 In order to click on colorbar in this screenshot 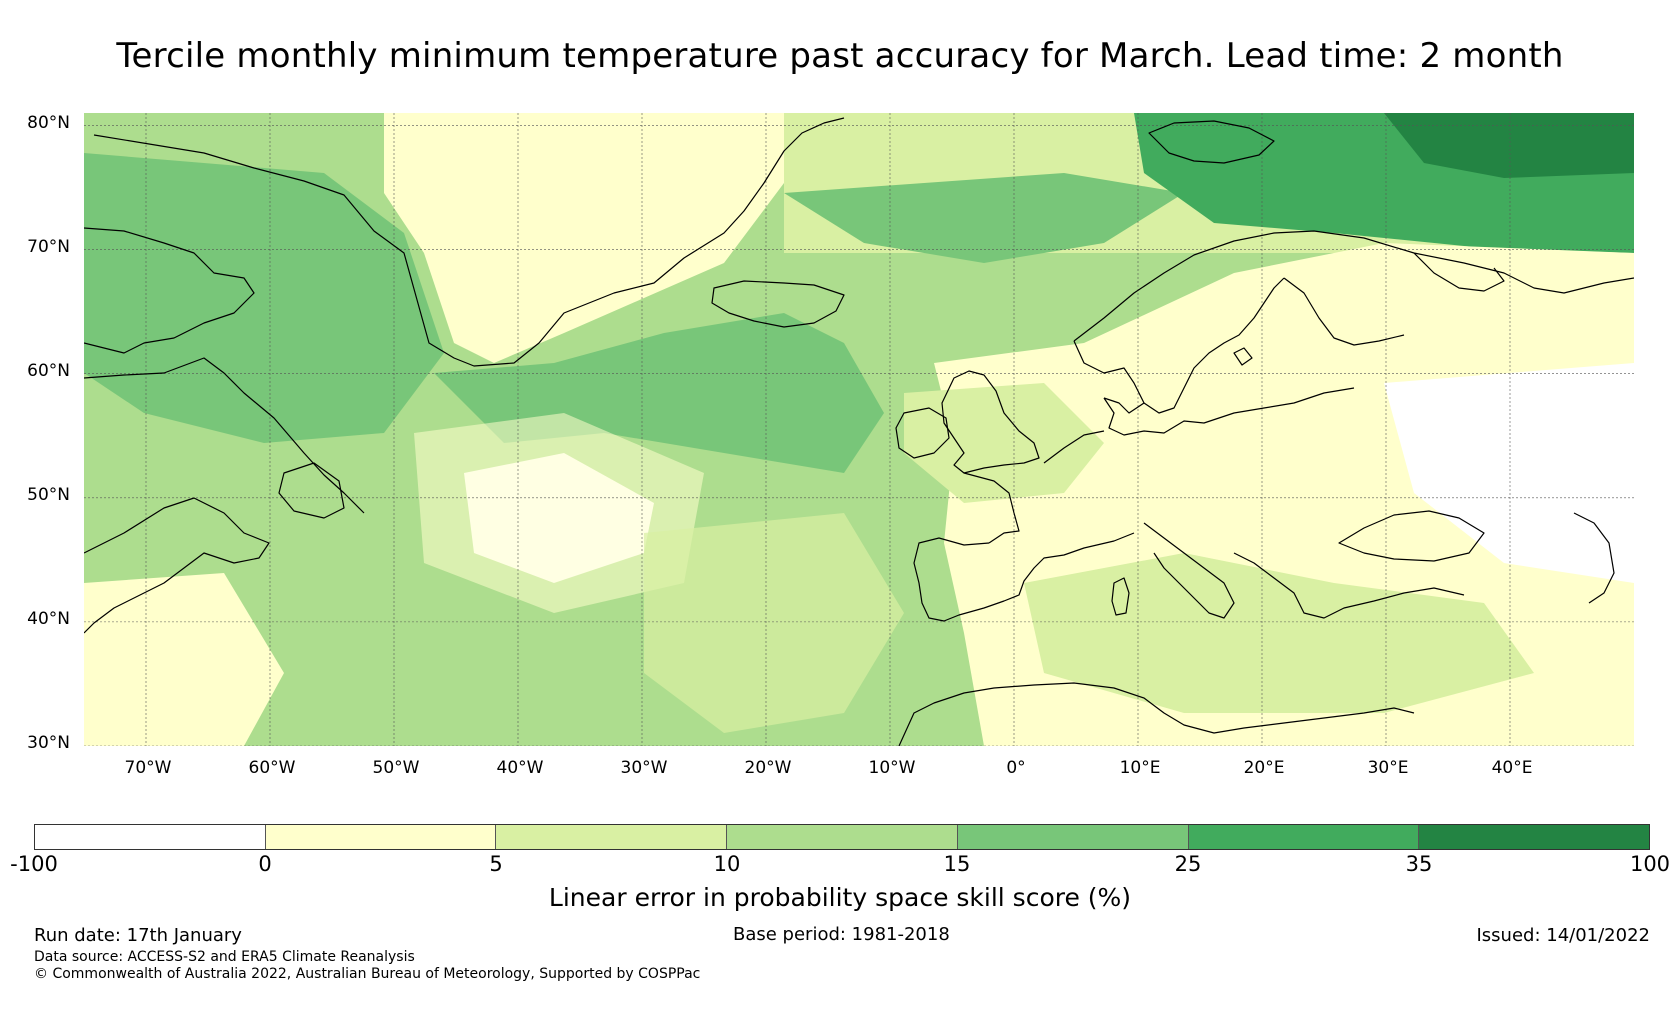, I will do `click(842, 837)`.